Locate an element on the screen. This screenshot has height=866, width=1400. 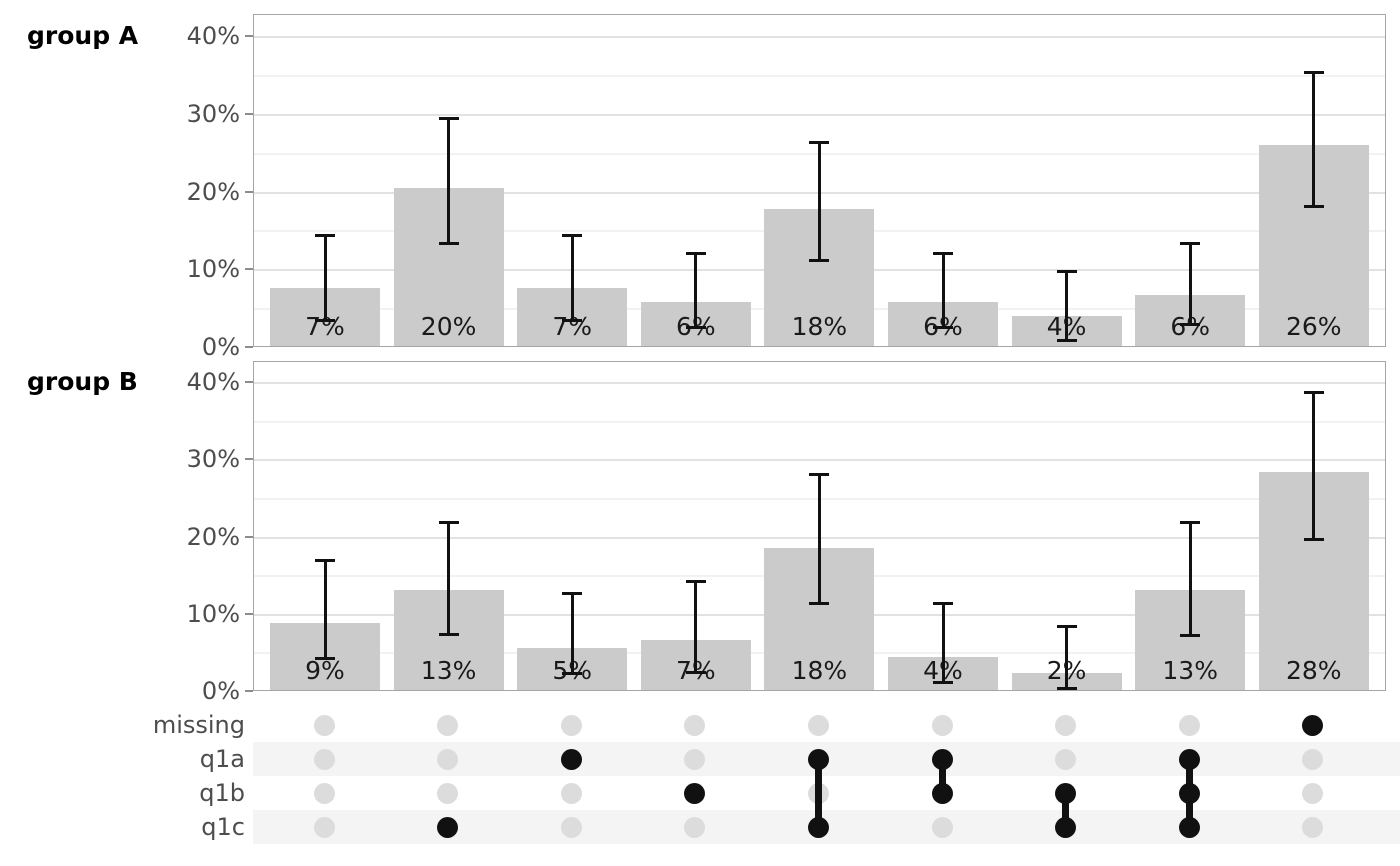
bar-value-label: 9% is located at coordinates (325, 670).